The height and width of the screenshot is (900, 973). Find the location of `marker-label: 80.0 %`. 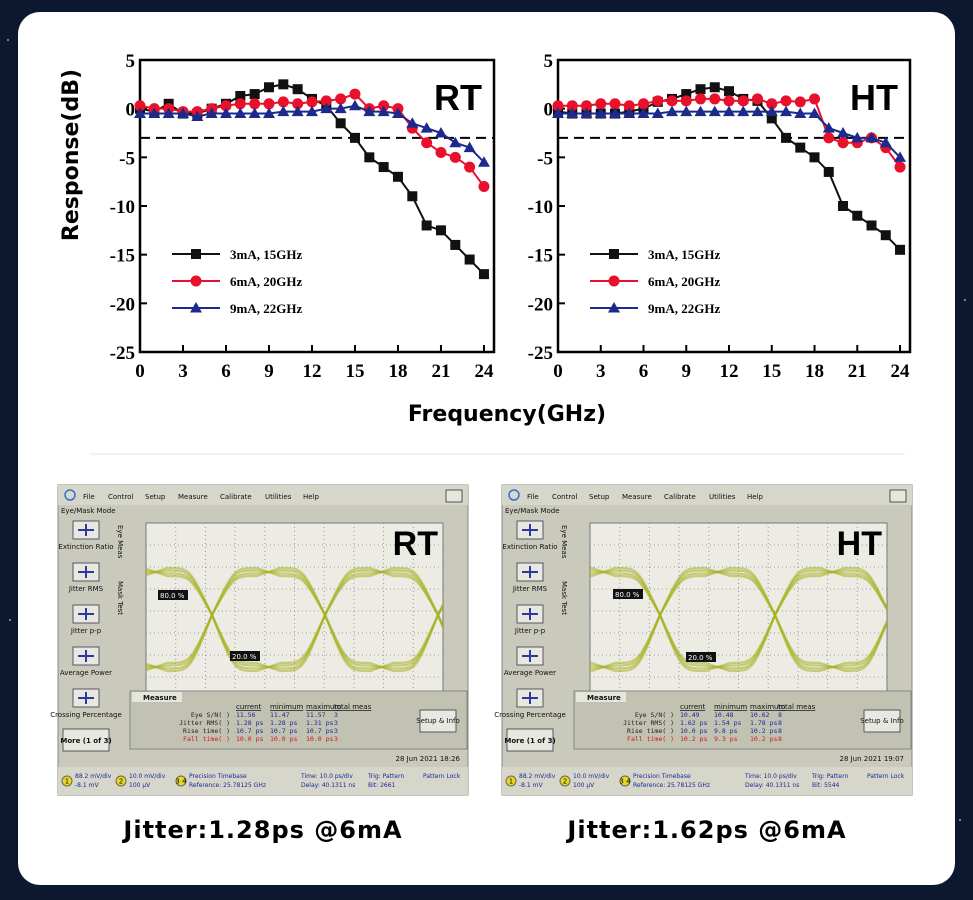

marker-label: 80.0 % is located at coordinates (172, 596).